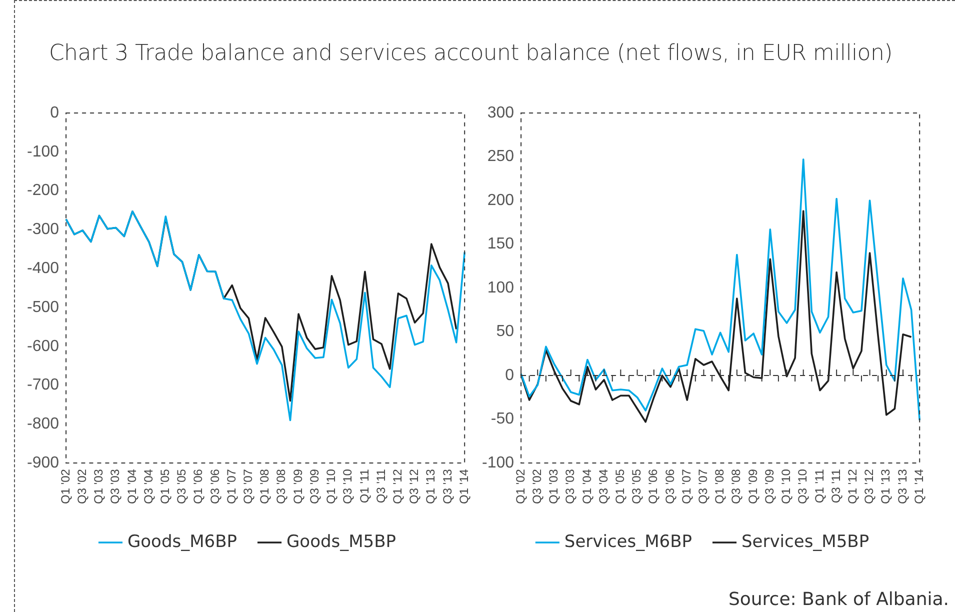 The width and height of the screenshot is (955, 612). I want to click on y-tick-label: -50, so click(502, 419).